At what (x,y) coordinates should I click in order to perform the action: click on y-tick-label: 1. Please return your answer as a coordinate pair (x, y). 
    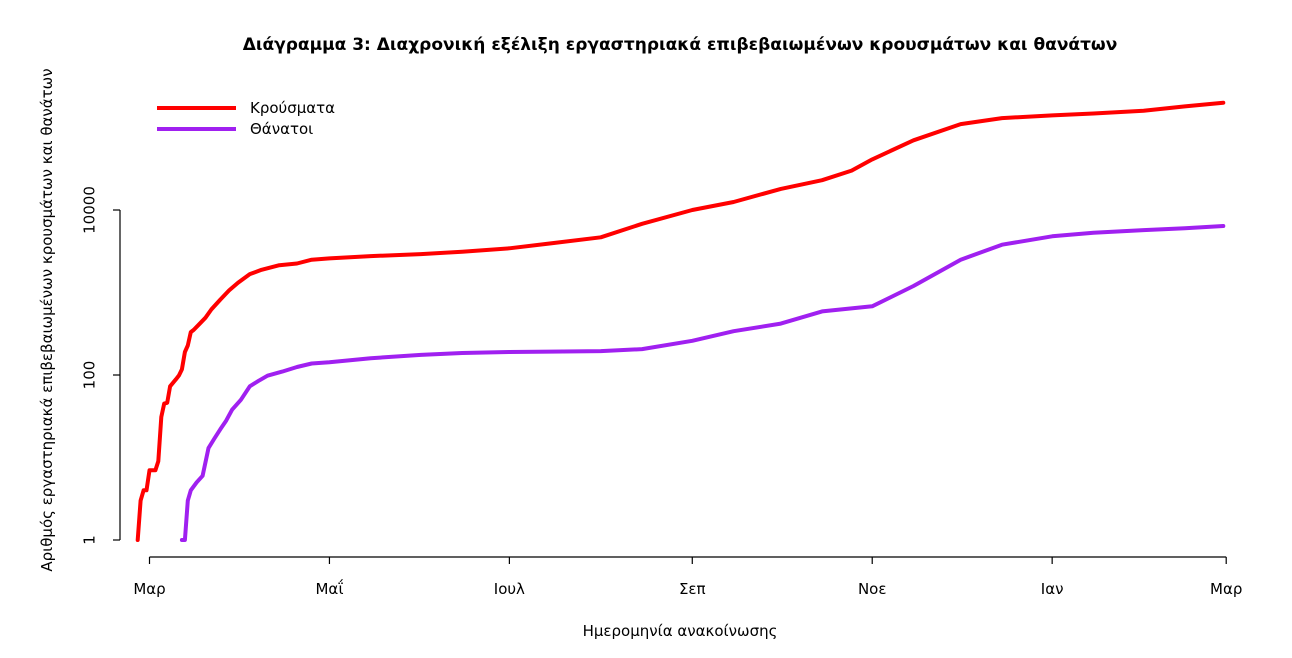
    Looking at the image, I should click on (90, 540).